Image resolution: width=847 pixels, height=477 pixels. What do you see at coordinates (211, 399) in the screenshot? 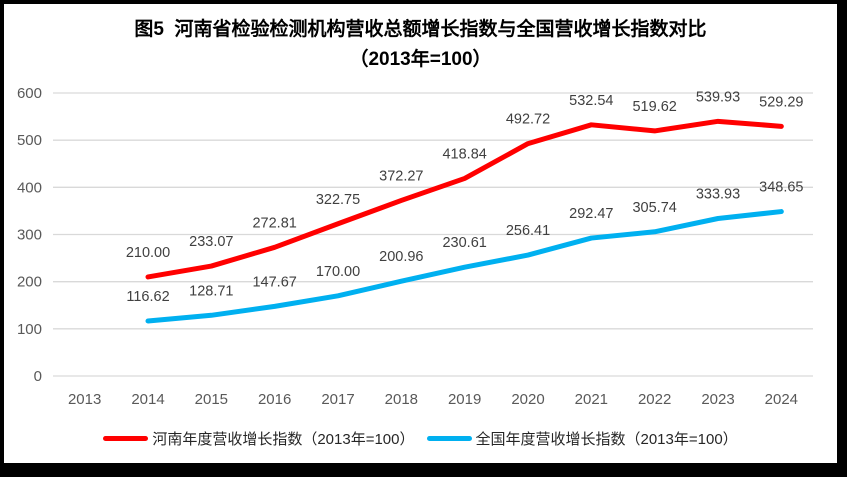
I see `x-axis-label: 2015` at bounding box center [211, 399].